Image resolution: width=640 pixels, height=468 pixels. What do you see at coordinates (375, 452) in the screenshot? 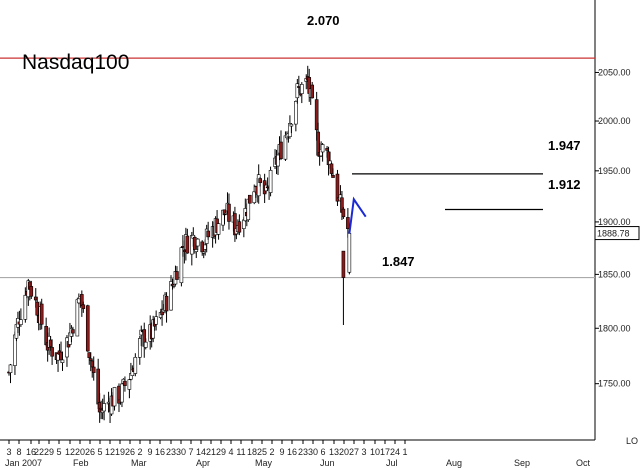
I see `x-tick-label: 10` at bounding box center [375, 452].